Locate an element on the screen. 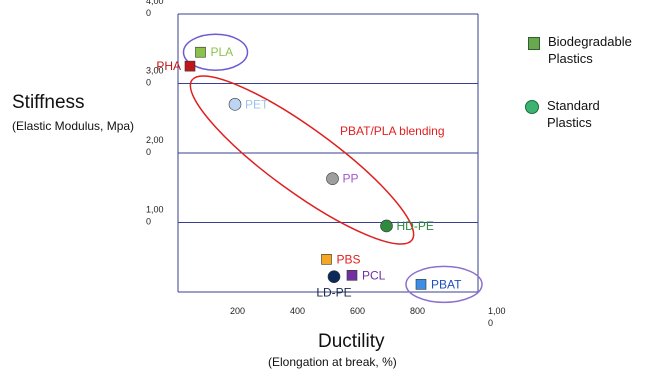 The image size is (649, 379). pbat-highlight-ellipse is located at coordinates (444, 284).